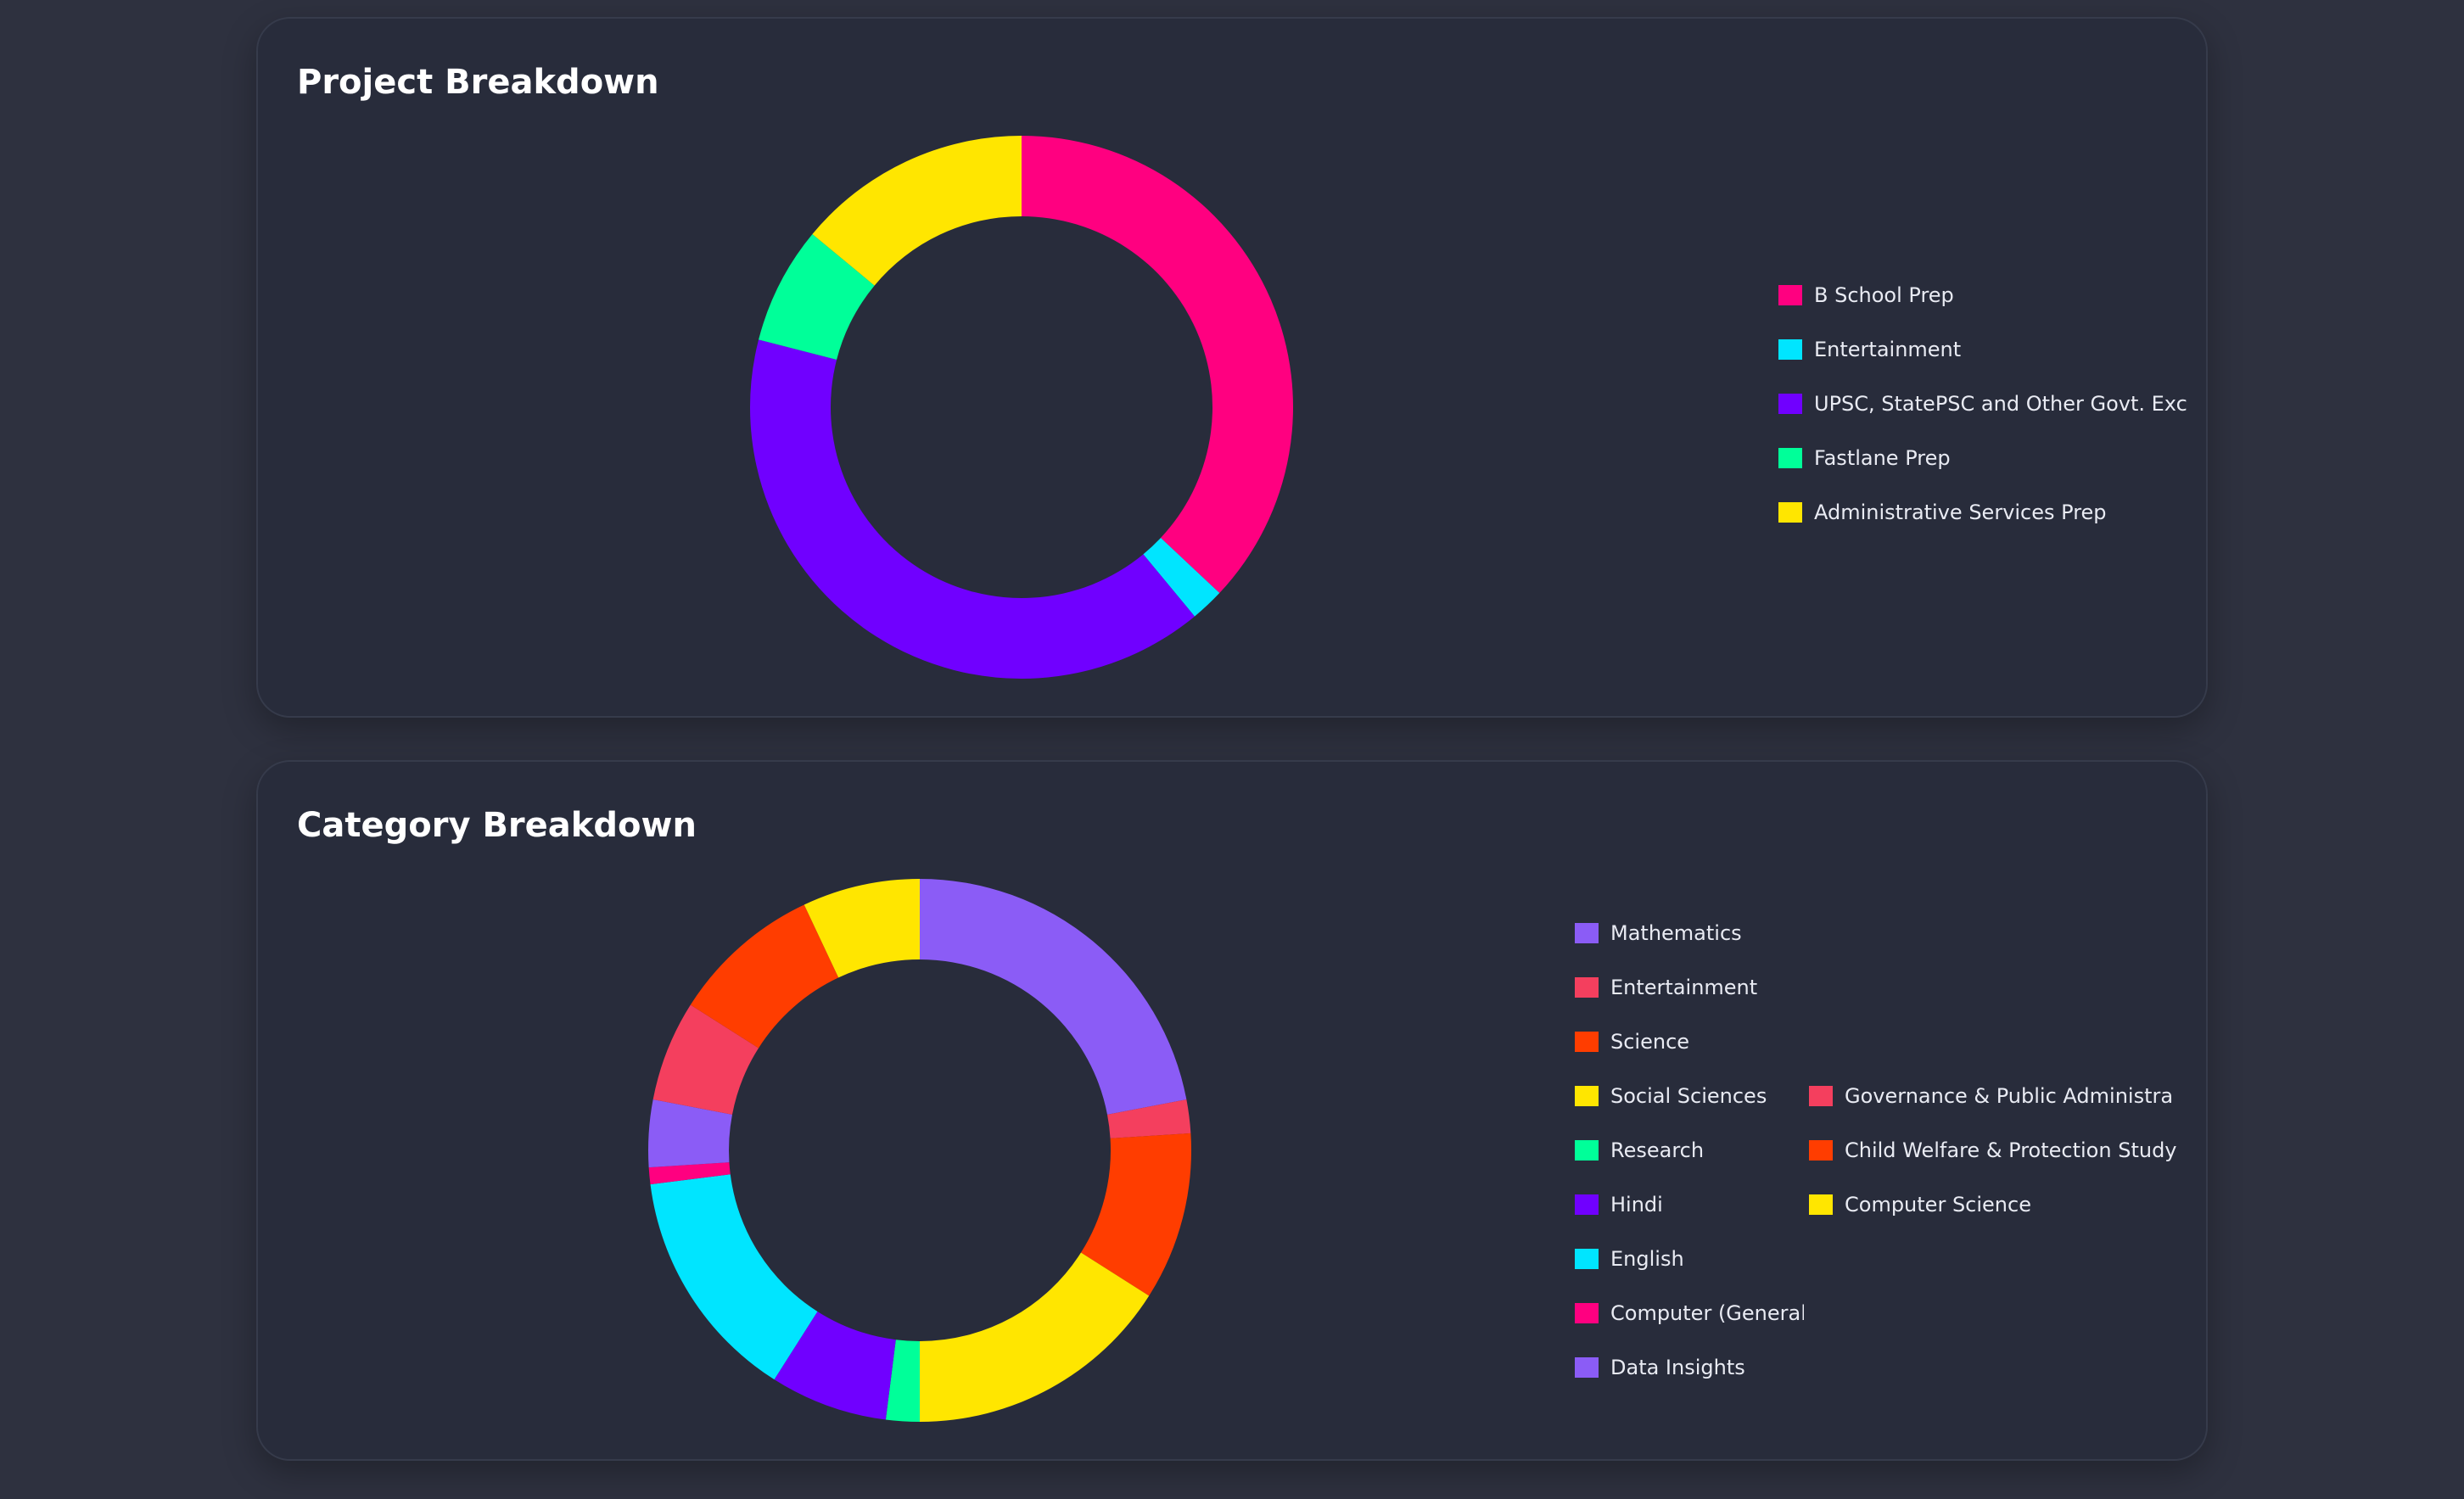 This screenshot has width=2464, height=1499. I want to click on slice-governance-public-administra, so click(705, 1059).